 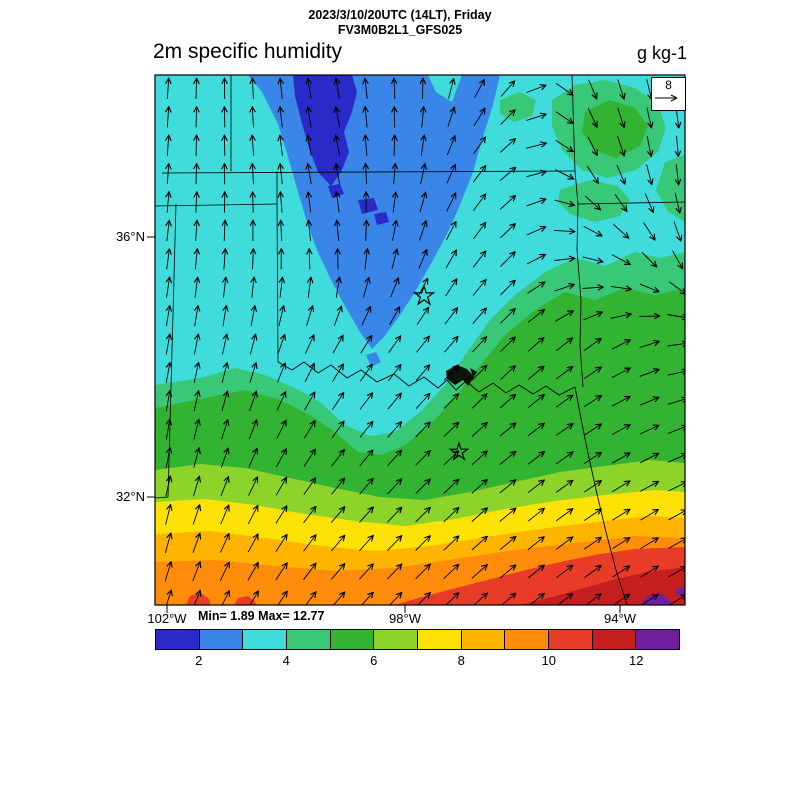 I want to click on texas-arkansas-border, so click(x=601, y=495).